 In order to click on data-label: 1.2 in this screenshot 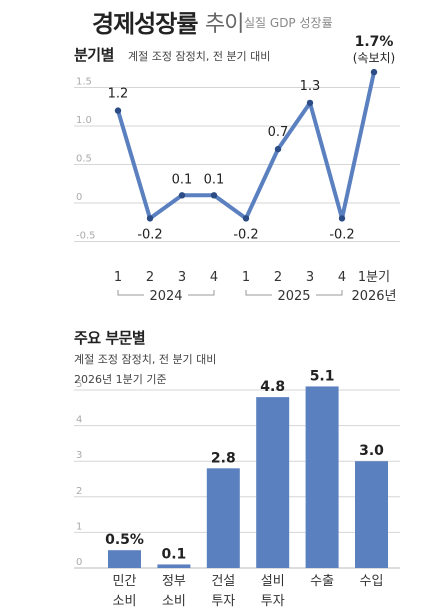, I will do `click(118, 94)`.